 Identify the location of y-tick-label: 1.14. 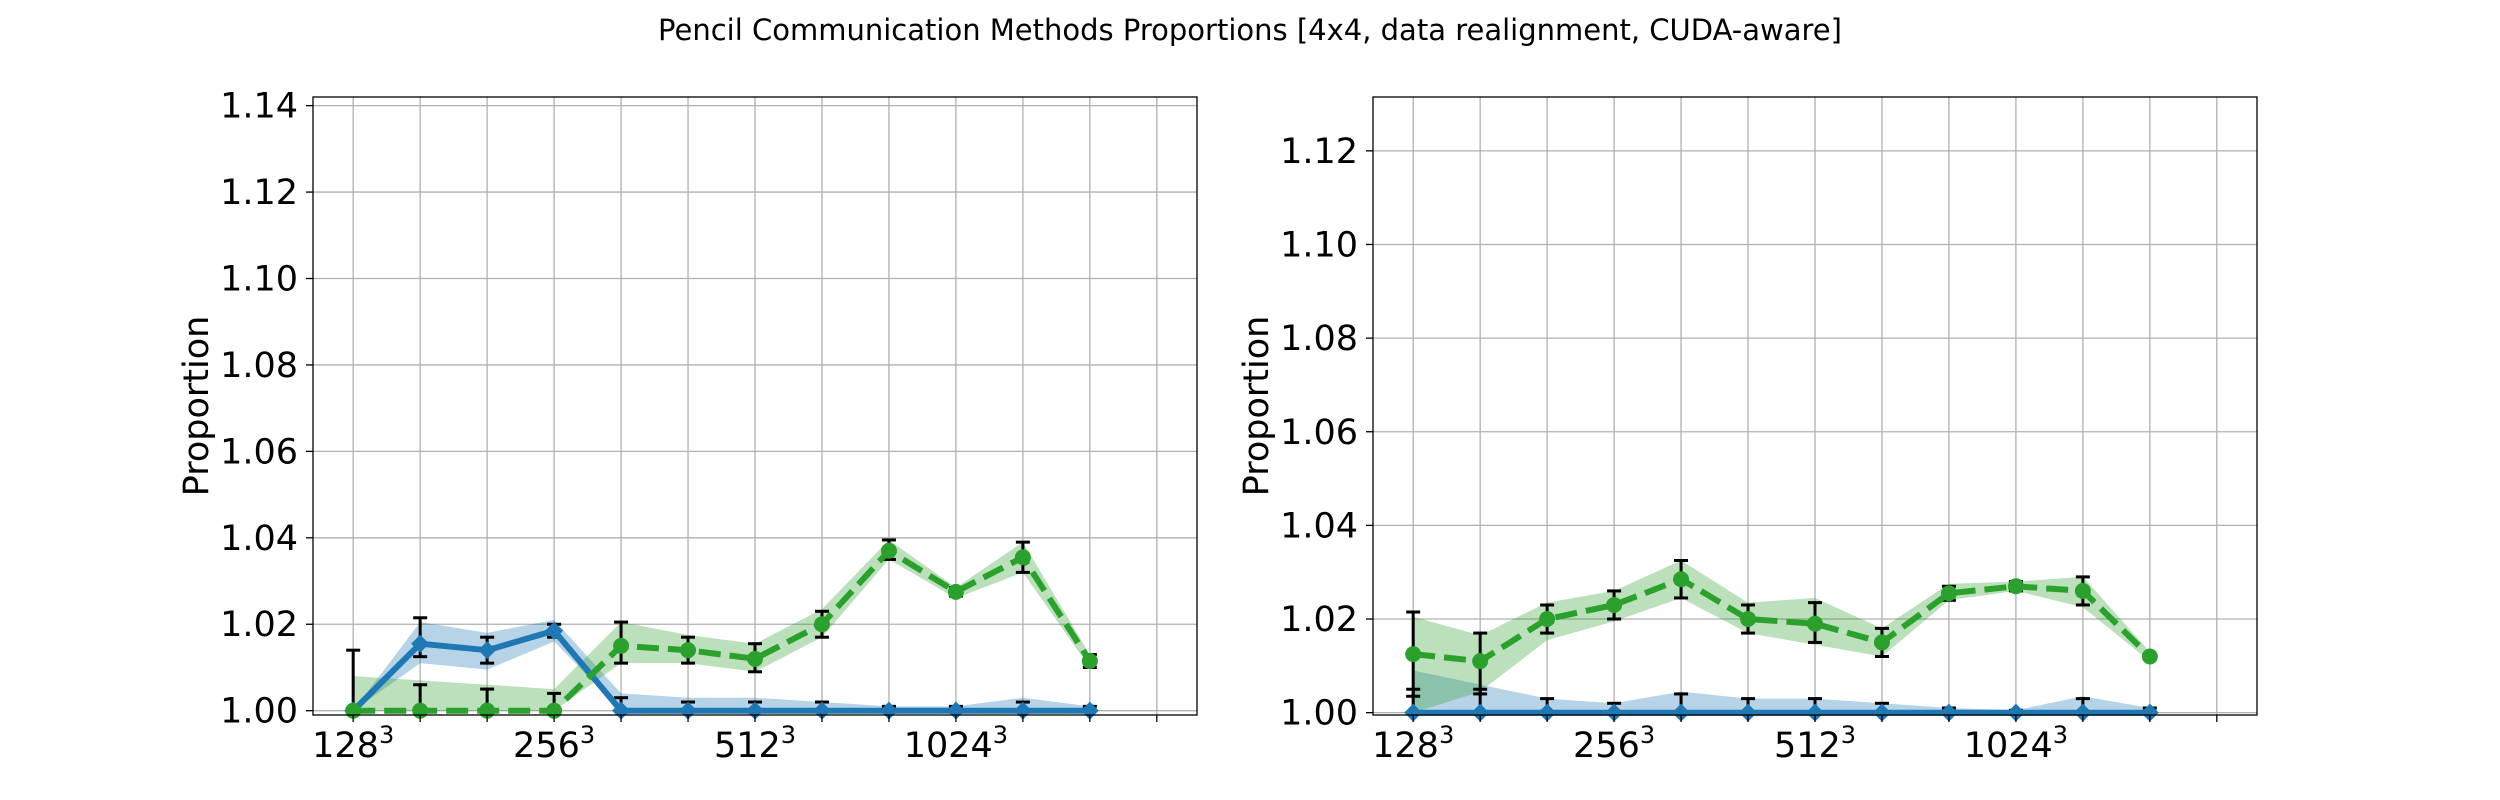
(259, 107).